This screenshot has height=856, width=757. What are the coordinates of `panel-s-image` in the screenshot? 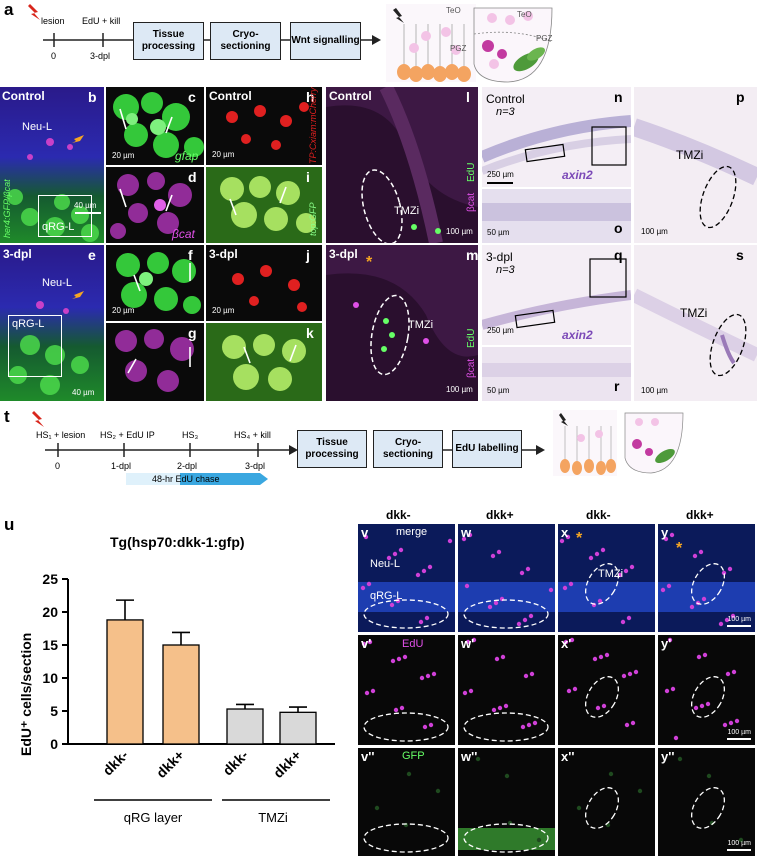 It's located at (695, 323).